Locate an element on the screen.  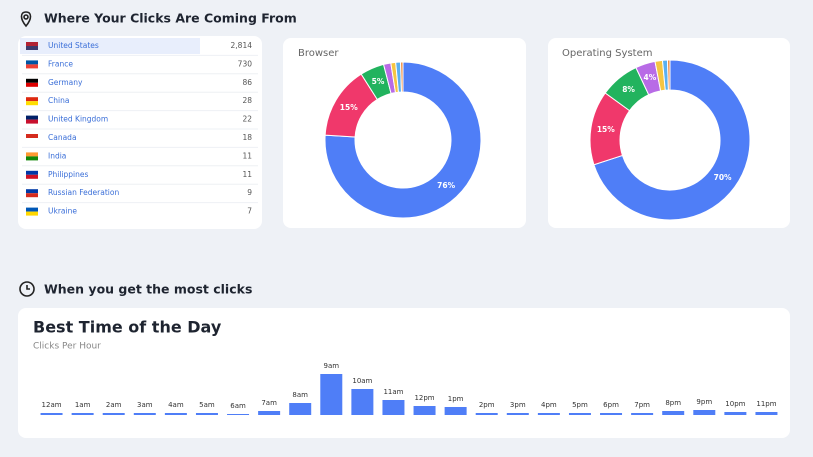
chart-title: Browser is located at coordinates (318, 53).